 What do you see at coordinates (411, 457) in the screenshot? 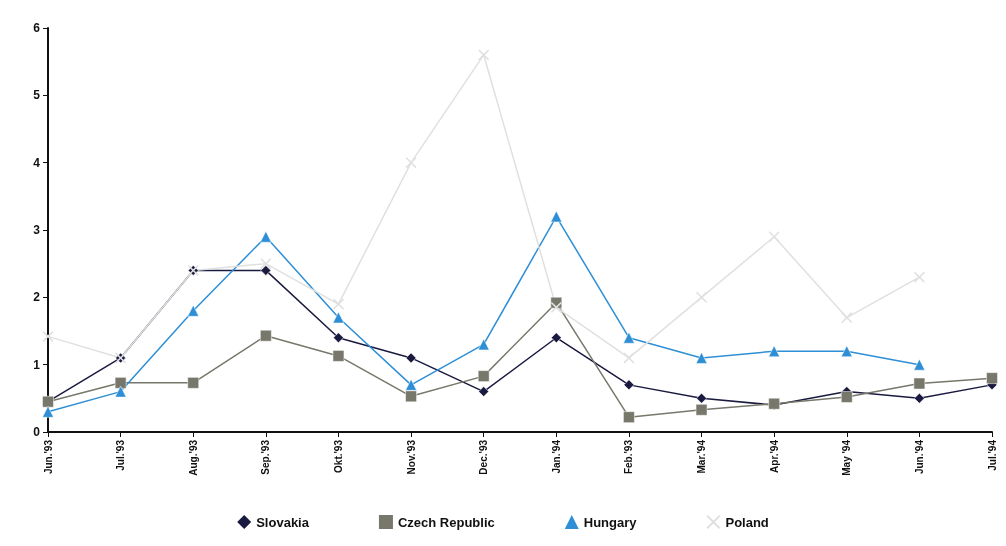
I see `x-tick-label: Nov.'93` at bounding box center [411, 457].